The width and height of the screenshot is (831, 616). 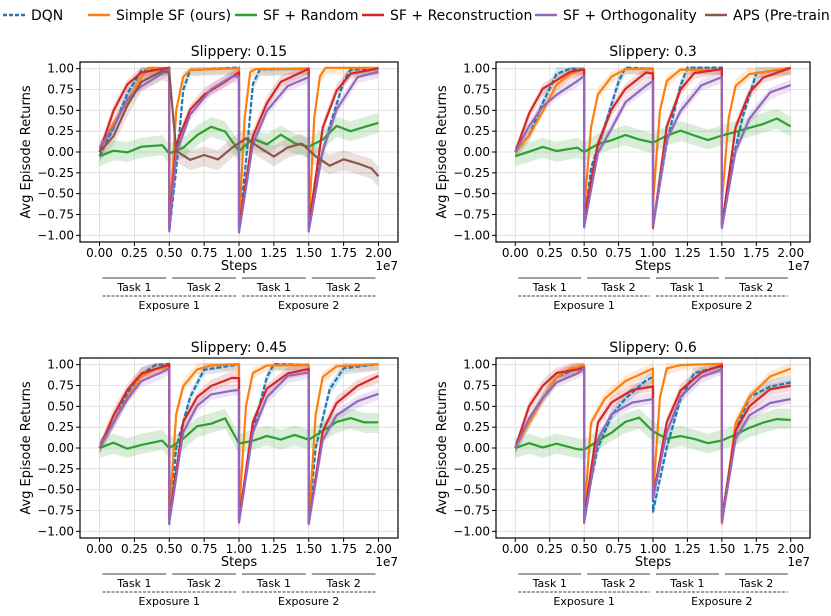 I want to click on chart-title: Slippery: 0.45, so click(x=239, y=348).